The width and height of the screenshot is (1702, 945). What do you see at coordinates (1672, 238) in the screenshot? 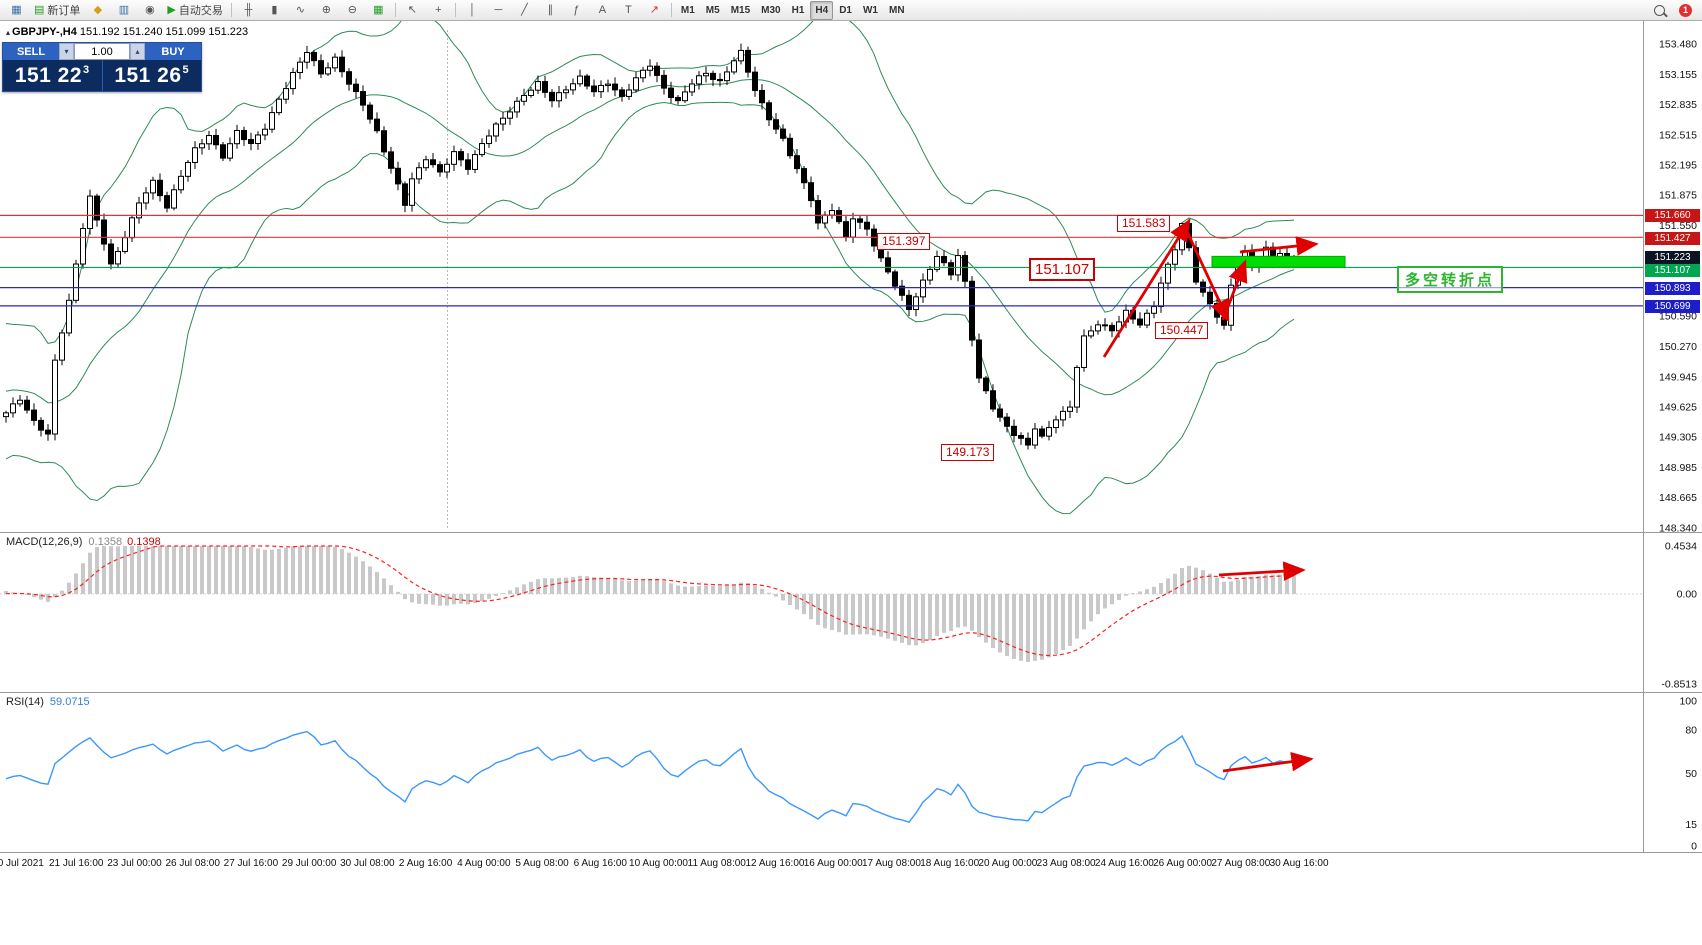
I see `price-tag: 151.427` at bounding box center [1672, 238].